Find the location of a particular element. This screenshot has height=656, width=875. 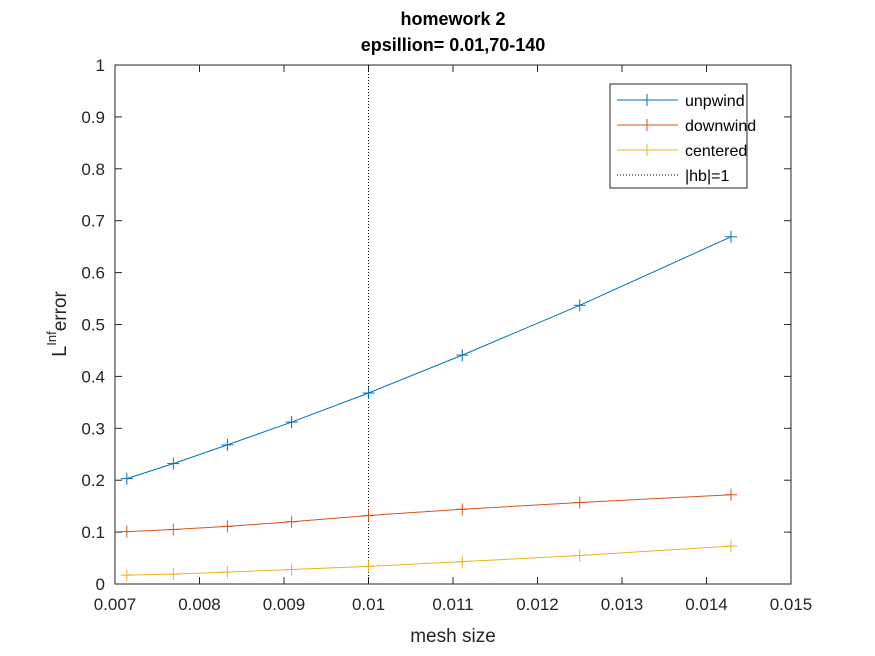

series-downwind is located at coordinates (429, 513).